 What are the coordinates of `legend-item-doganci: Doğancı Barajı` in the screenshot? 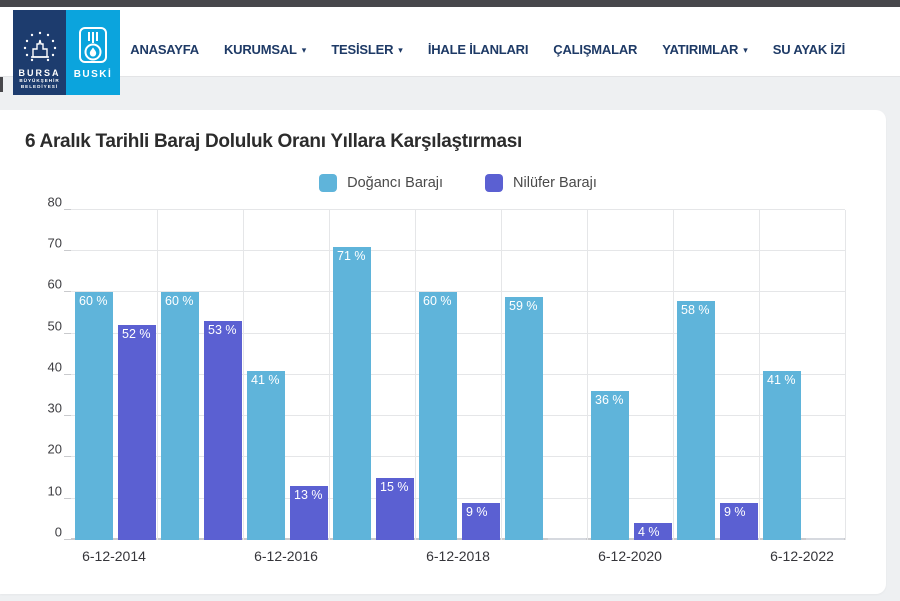 It's located at (381, 183).